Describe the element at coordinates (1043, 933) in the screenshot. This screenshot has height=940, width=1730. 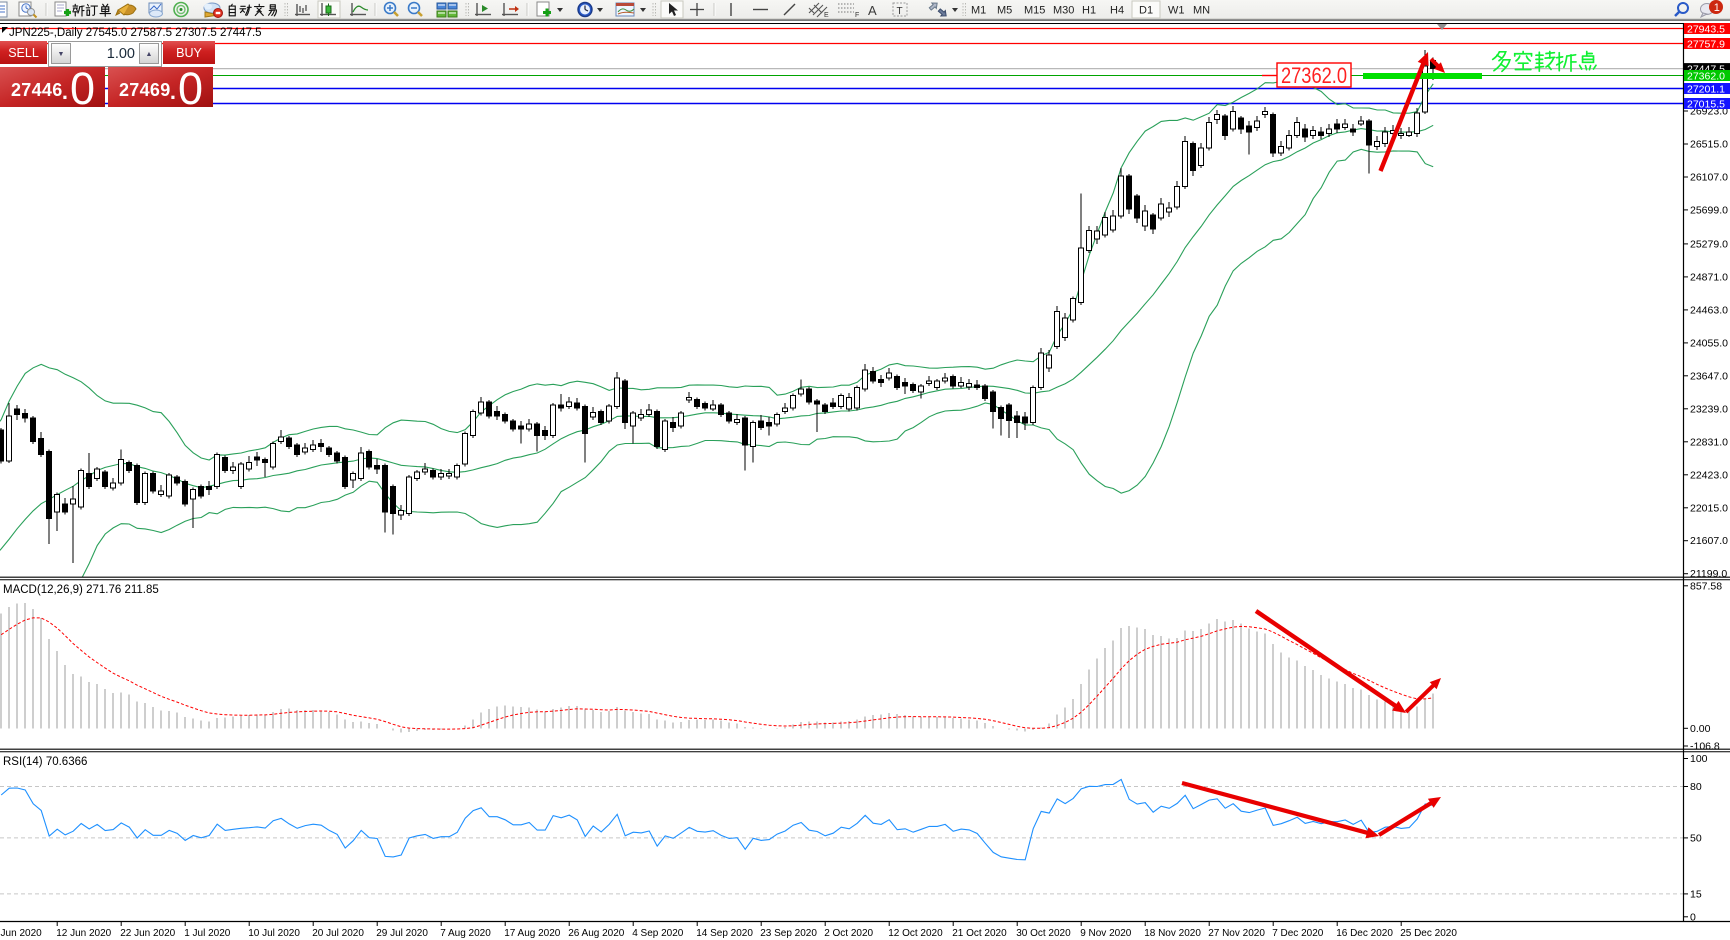
I see `svg-text: 30 Oct 2020` at that location.